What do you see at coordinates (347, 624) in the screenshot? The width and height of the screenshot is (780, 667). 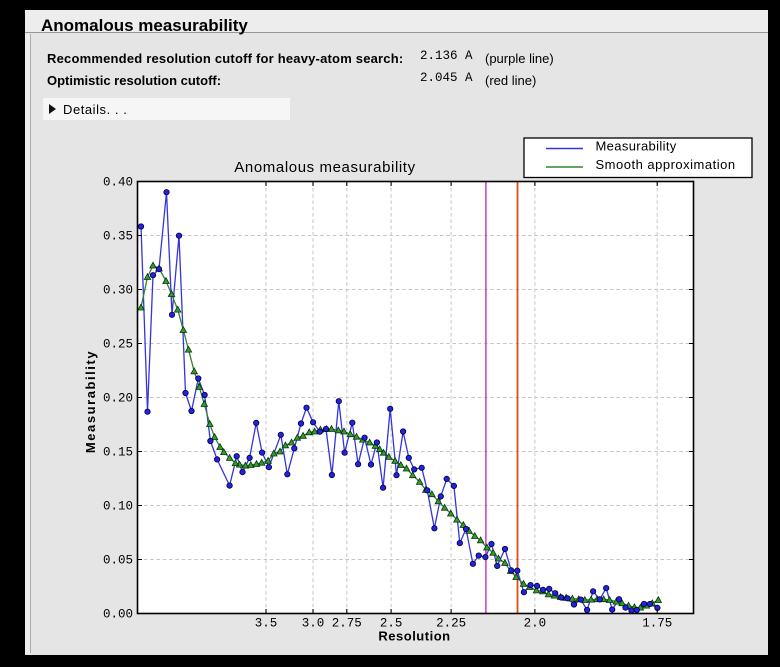 I see `svg-text: 2.75` at bounding box center [347, 624].